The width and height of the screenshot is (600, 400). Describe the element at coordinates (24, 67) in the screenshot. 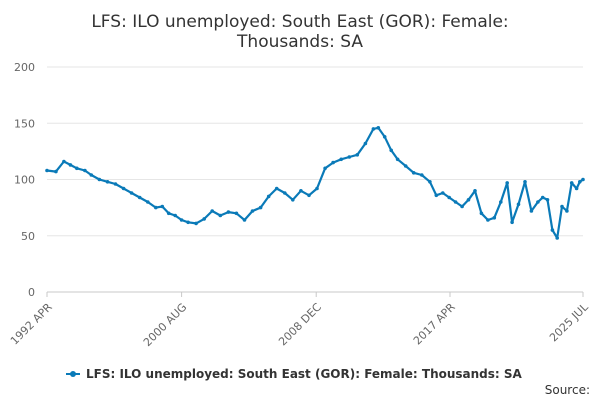

I see `y-tick-label: 200` at that location.